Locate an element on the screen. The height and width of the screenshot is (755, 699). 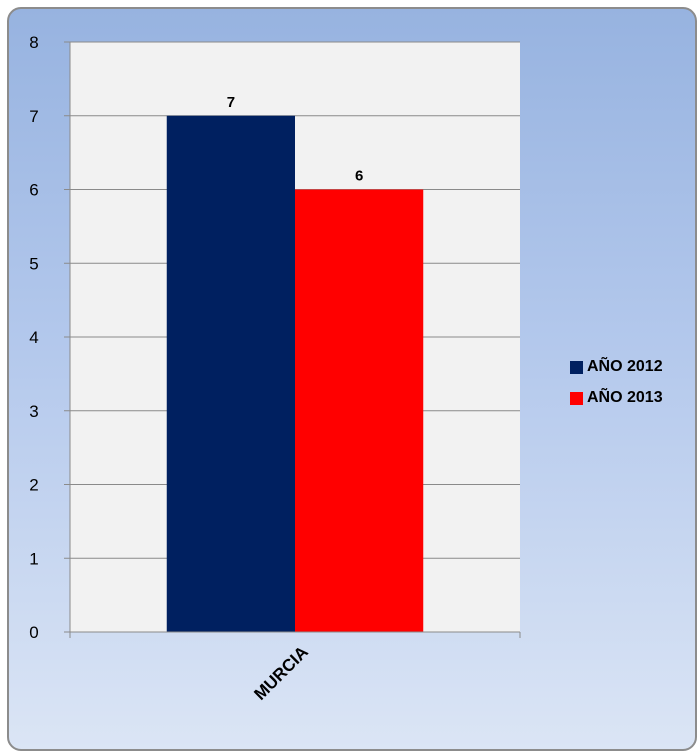
y-tick-label-4: 4 is located at coordinates (33, 337).